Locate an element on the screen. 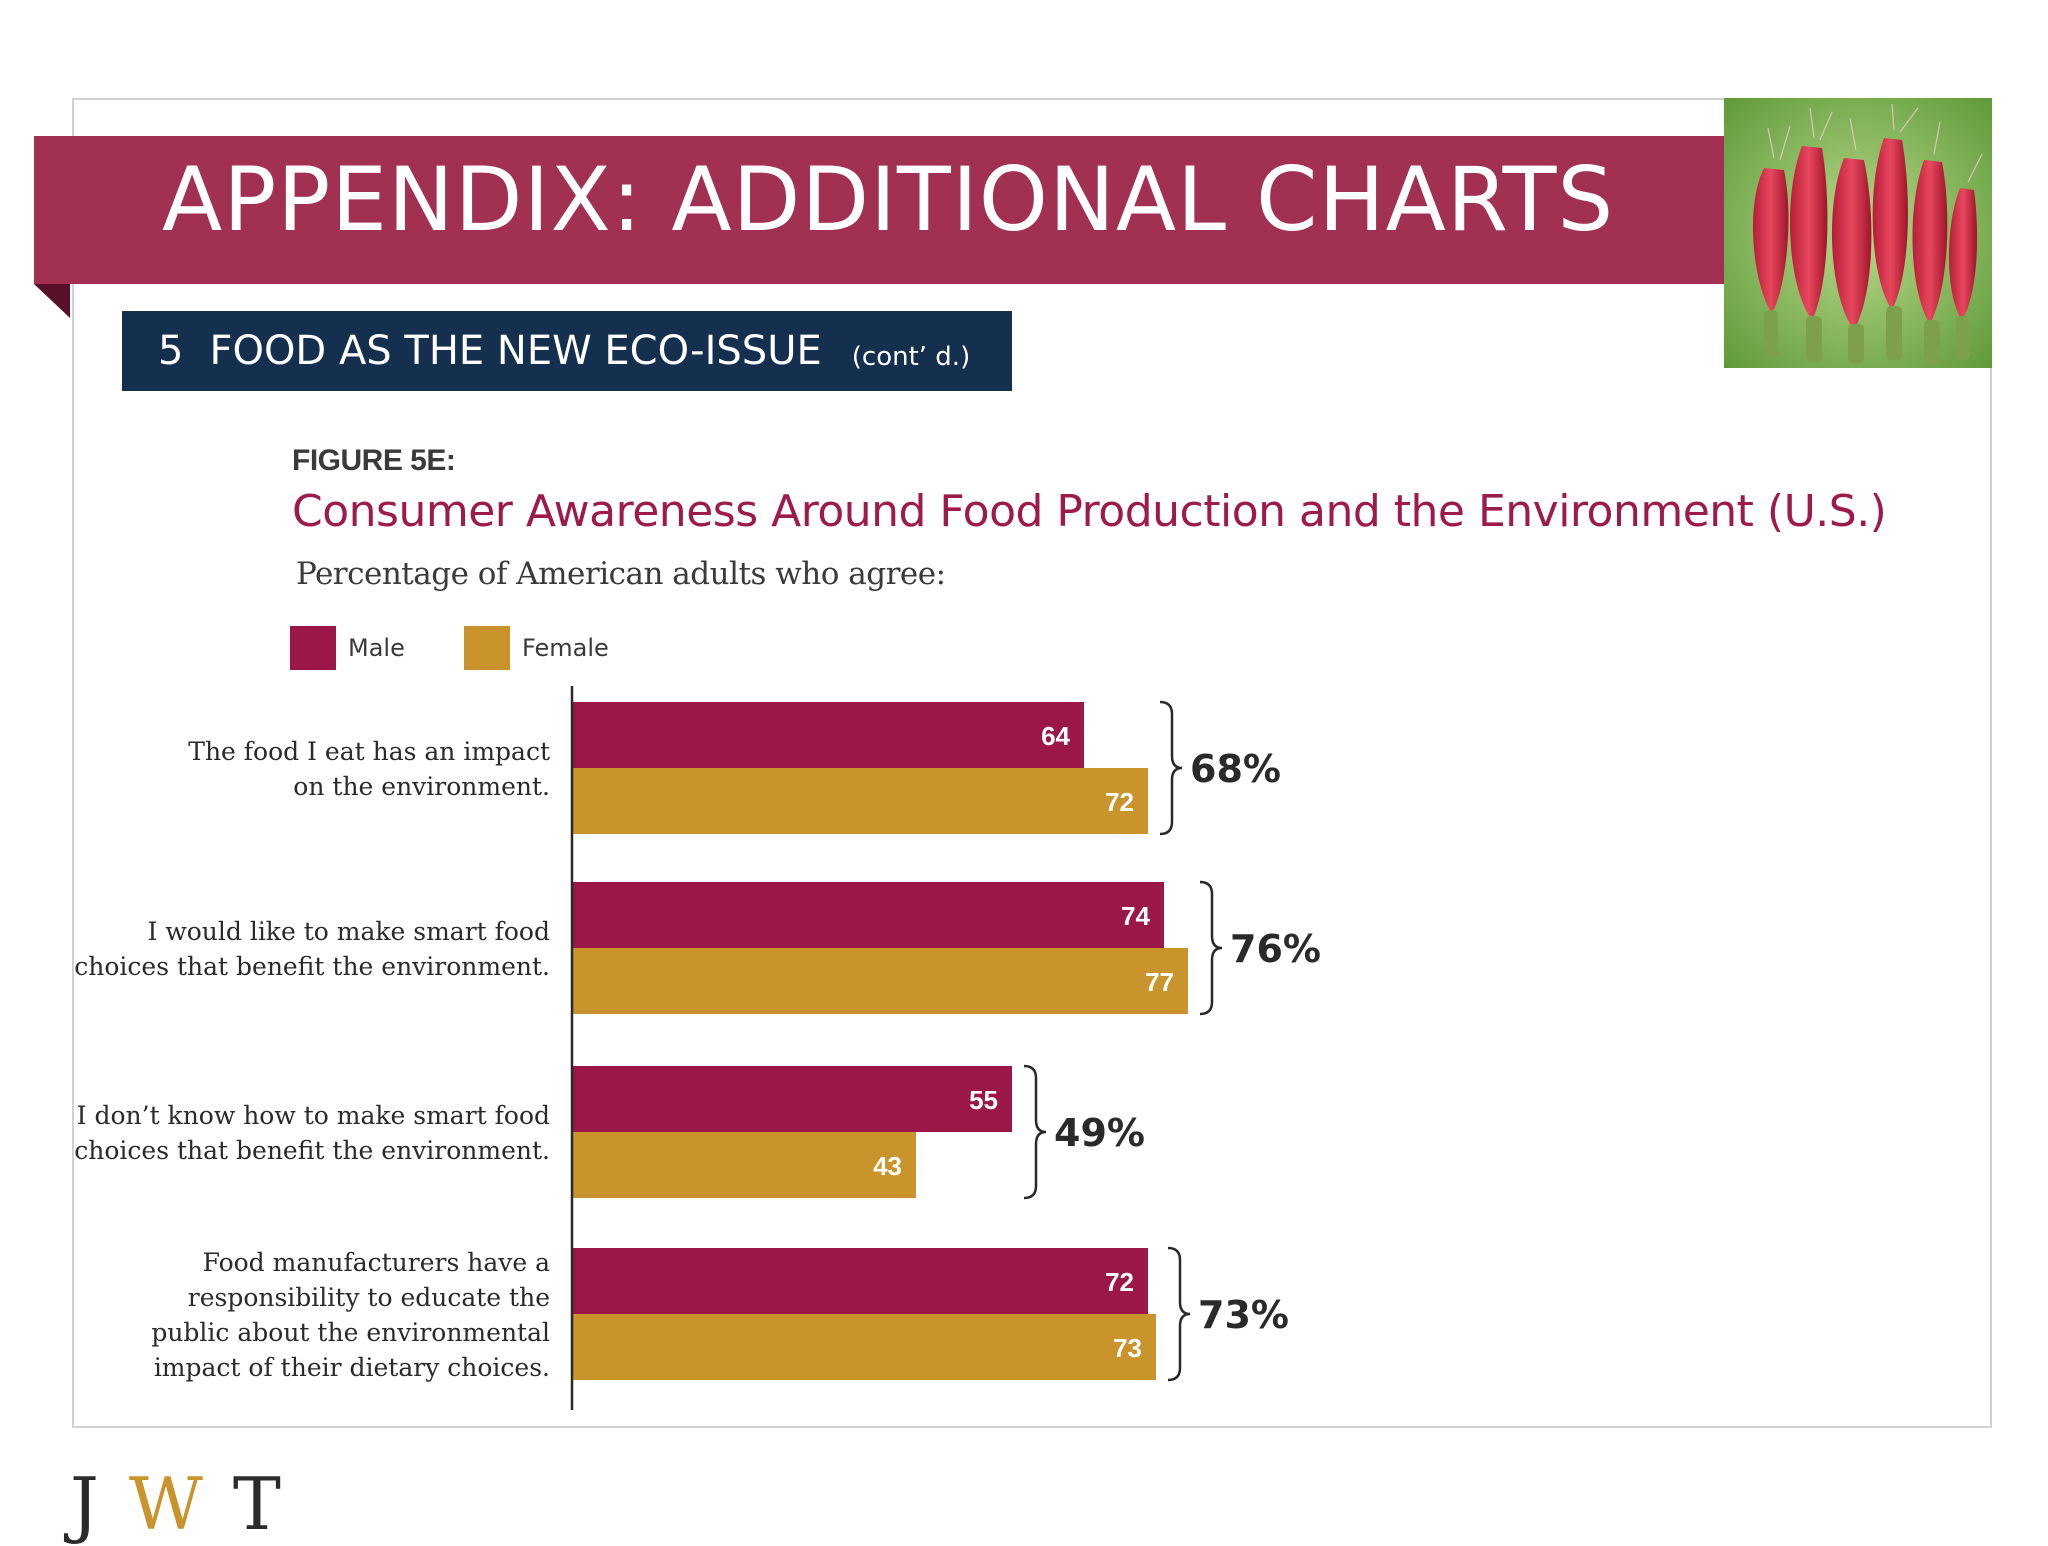 Image resolution: width=2048 pixels, height=1546 pixels. logo-letter-j: J is located at coordinates (99, 1504).